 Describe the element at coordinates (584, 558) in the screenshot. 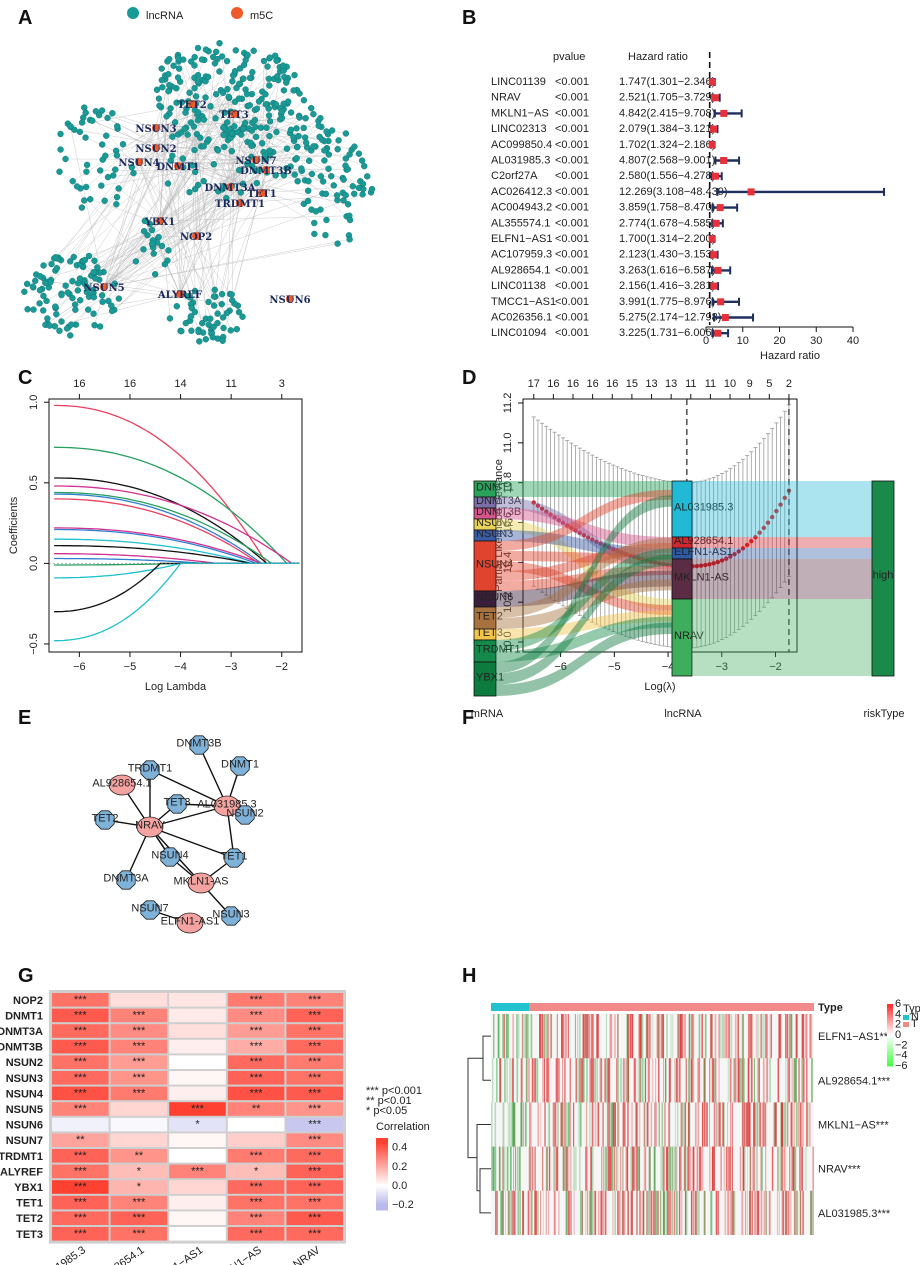

I see `sankey-flow` at that location.